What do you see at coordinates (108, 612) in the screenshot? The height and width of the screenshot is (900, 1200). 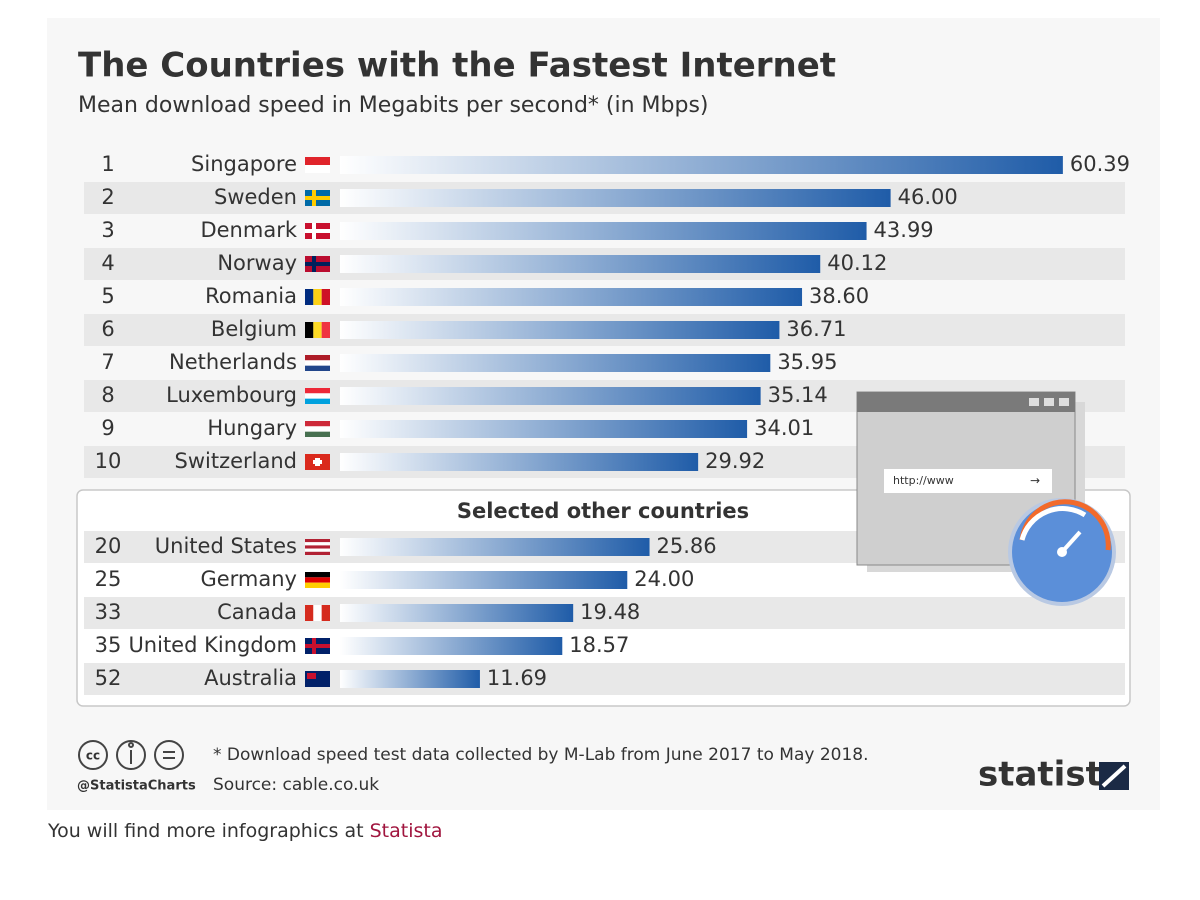 I see `rank: 33` at bounding box center [108, 612].